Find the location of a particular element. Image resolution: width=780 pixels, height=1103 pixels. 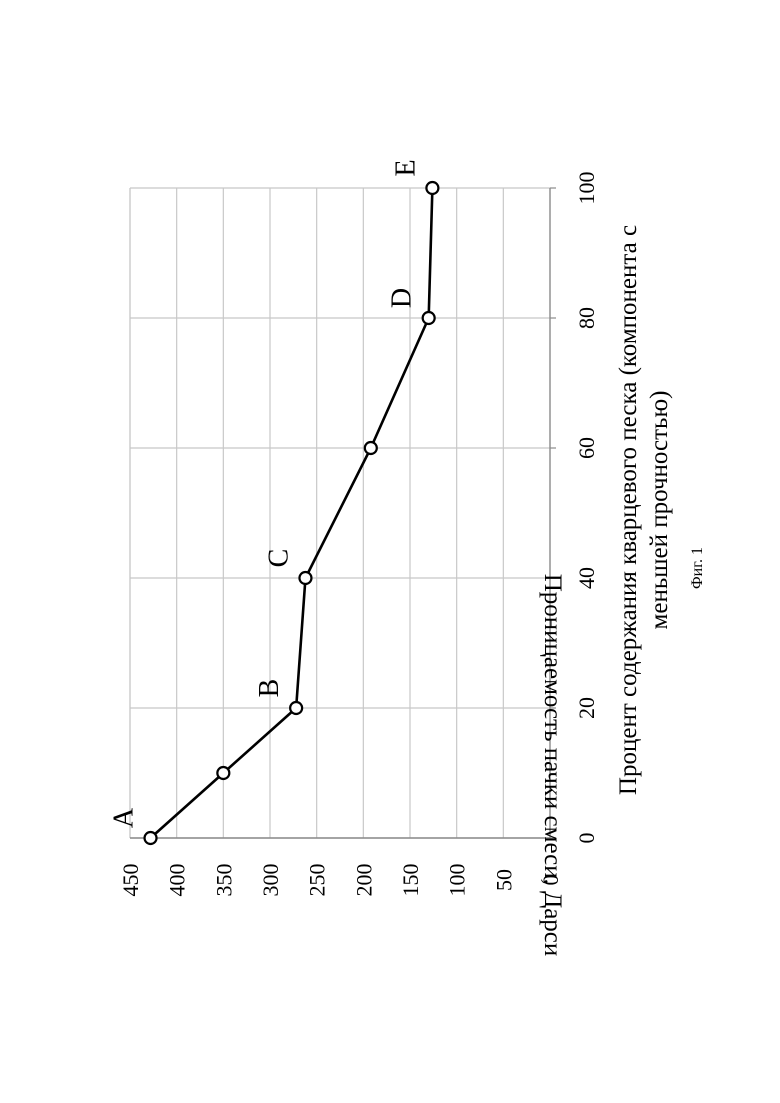

y-tick-label-100: 100 is located at coordinates (457, 880).